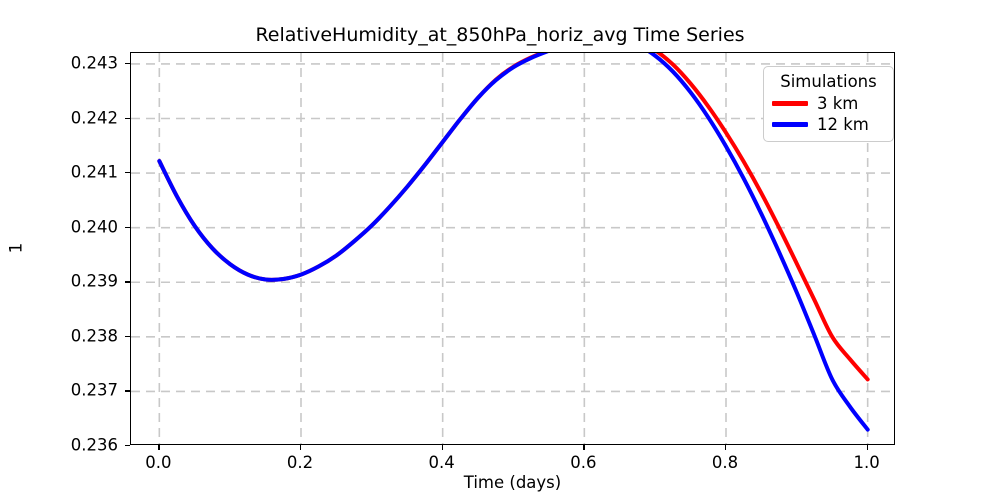 The height and width of the screenshot is (500, 1000). I want to click on y-tick-label: 0.238, so click(94, 336).